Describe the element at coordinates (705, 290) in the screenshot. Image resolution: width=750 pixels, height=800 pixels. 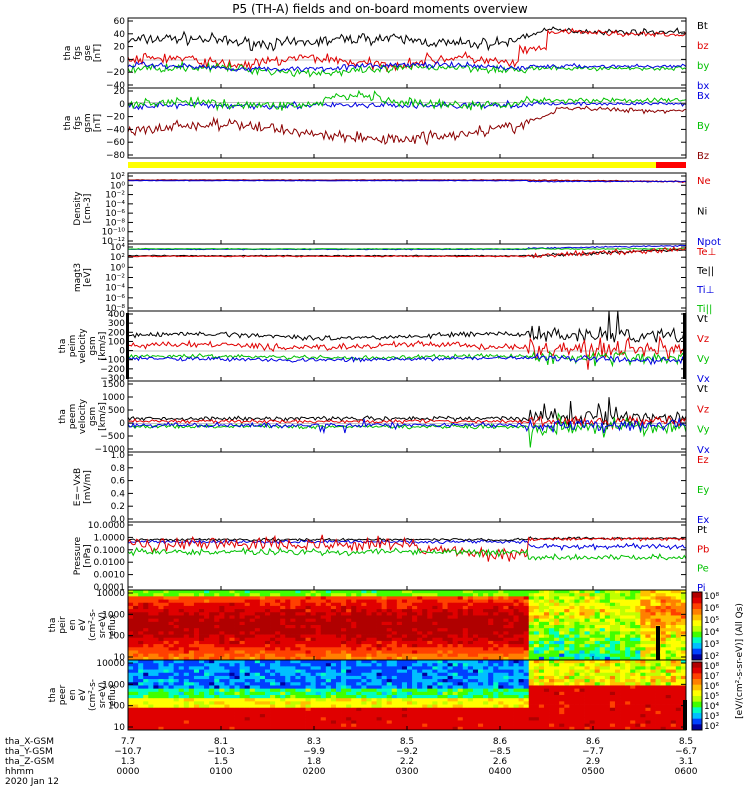
I see `legend-temp-Ti⊥: Ti⊥` at that location.